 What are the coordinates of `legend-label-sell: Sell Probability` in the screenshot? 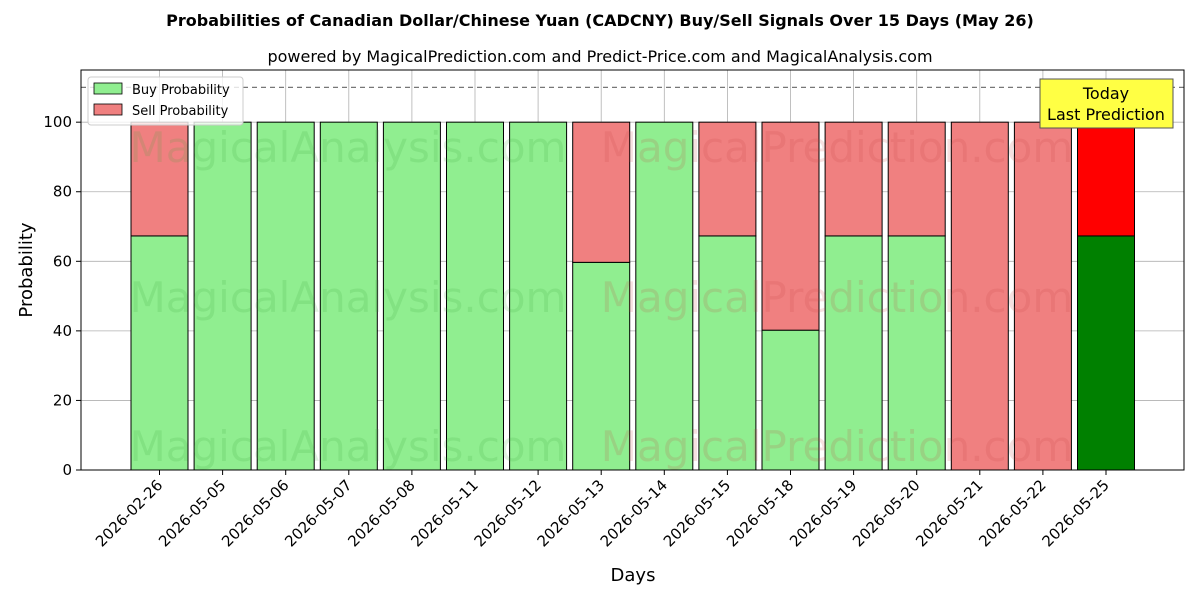 It's located at (180, 111).